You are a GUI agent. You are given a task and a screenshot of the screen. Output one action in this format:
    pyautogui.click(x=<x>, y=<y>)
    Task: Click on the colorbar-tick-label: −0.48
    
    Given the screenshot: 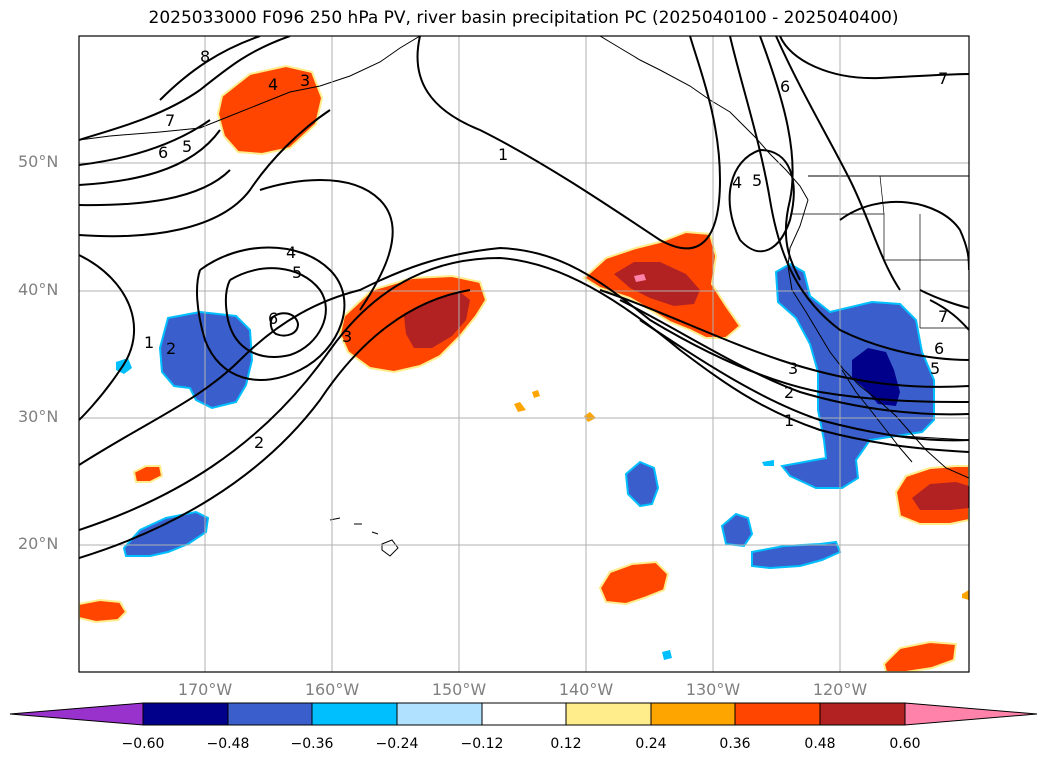 What is the action you would take?
    pyautogui.click(x=228, y=744)
    